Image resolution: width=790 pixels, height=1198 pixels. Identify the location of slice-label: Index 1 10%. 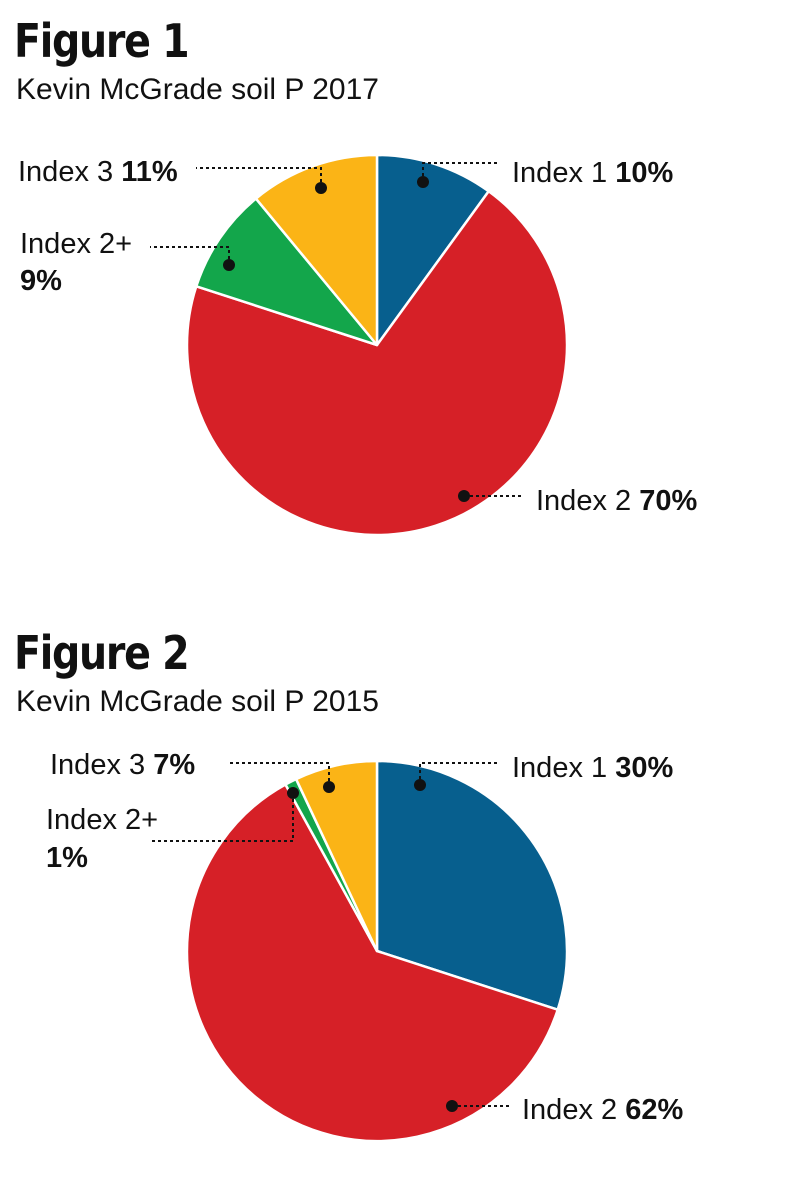
(592, 173).